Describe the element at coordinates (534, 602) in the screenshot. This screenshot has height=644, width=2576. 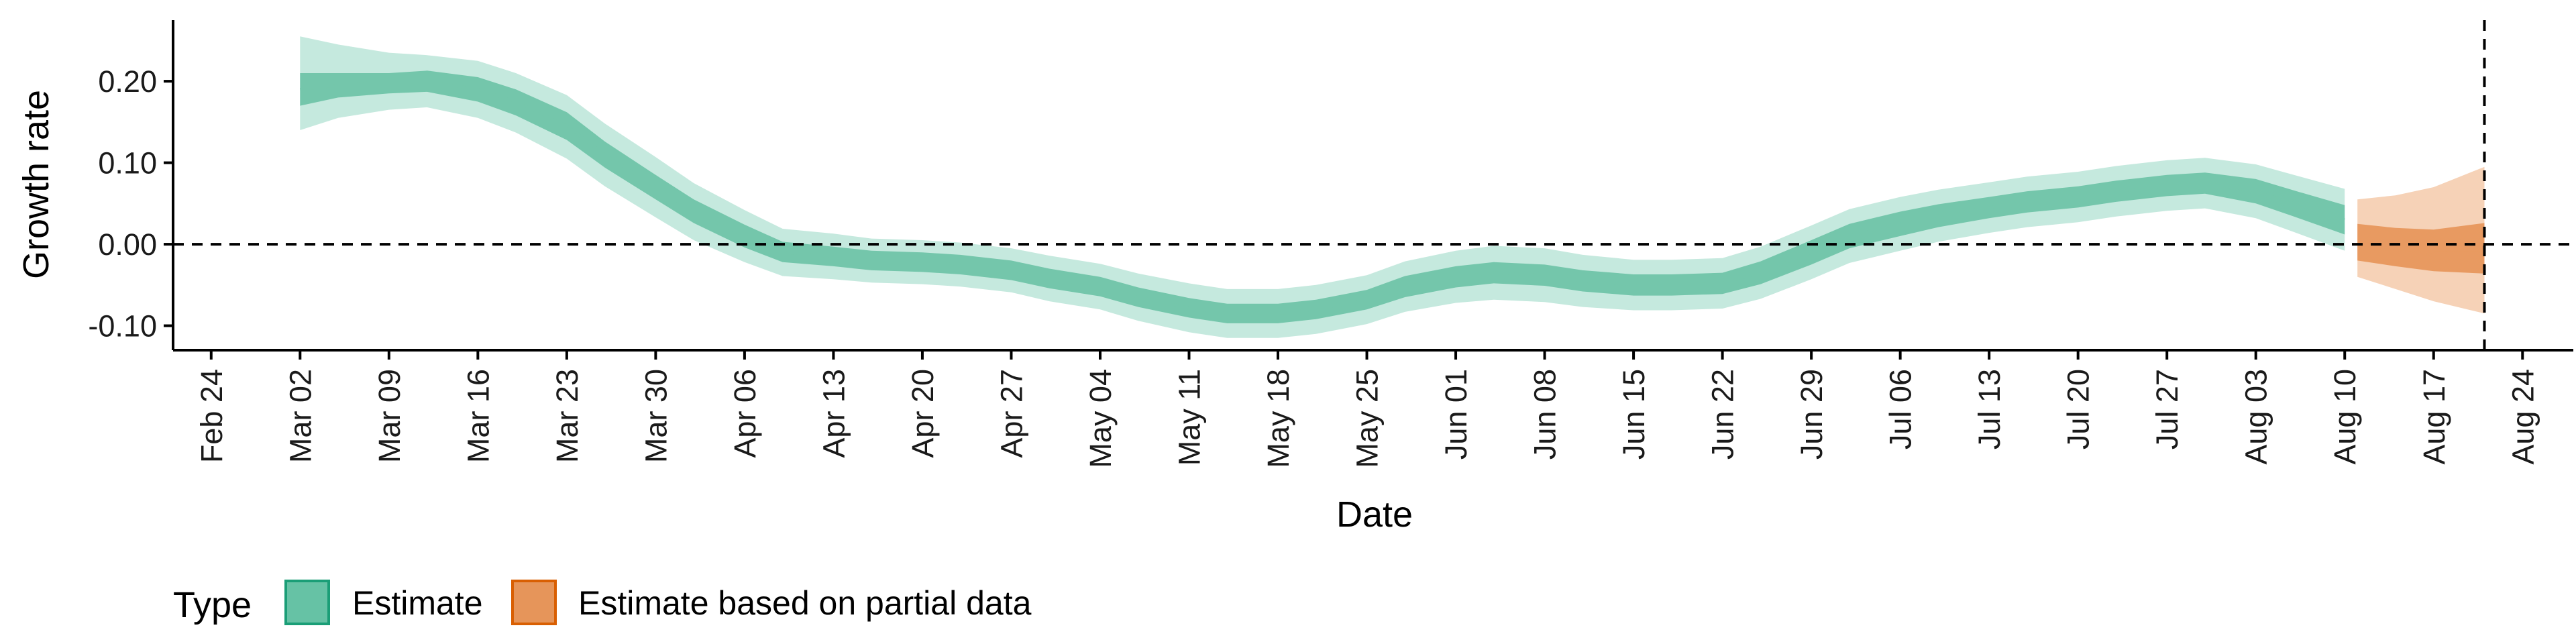
I see `legend-swatch-partial` at that location.